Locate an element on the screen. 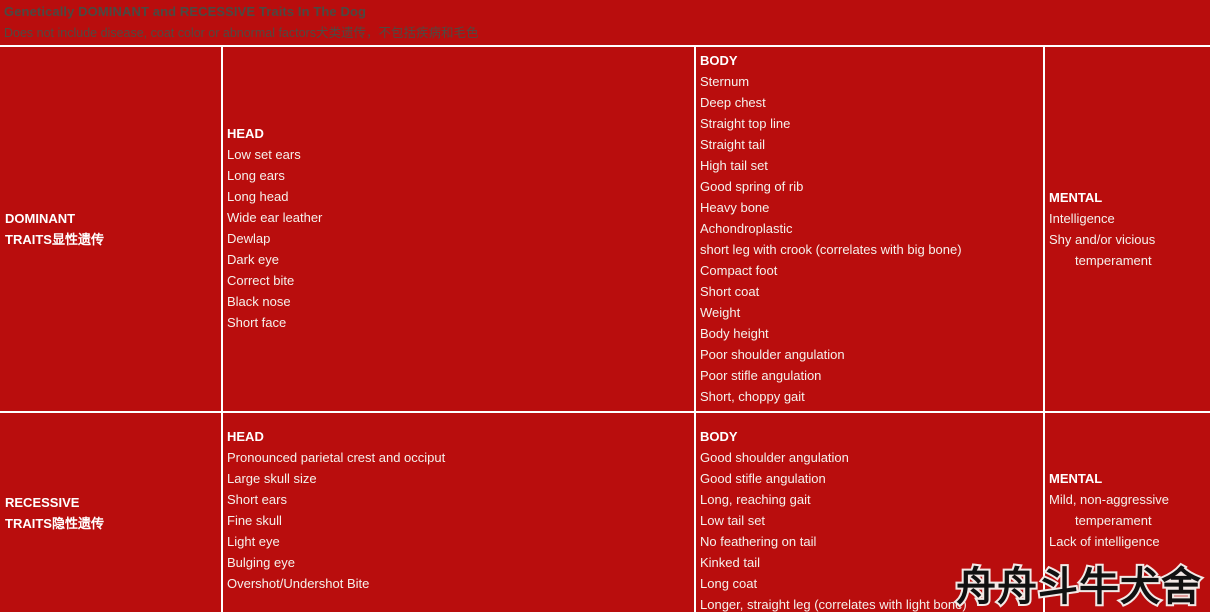 The height and width of the screenshot is (612, 1210). trait-item: Heavy bone is located at coordinates (735, 207).